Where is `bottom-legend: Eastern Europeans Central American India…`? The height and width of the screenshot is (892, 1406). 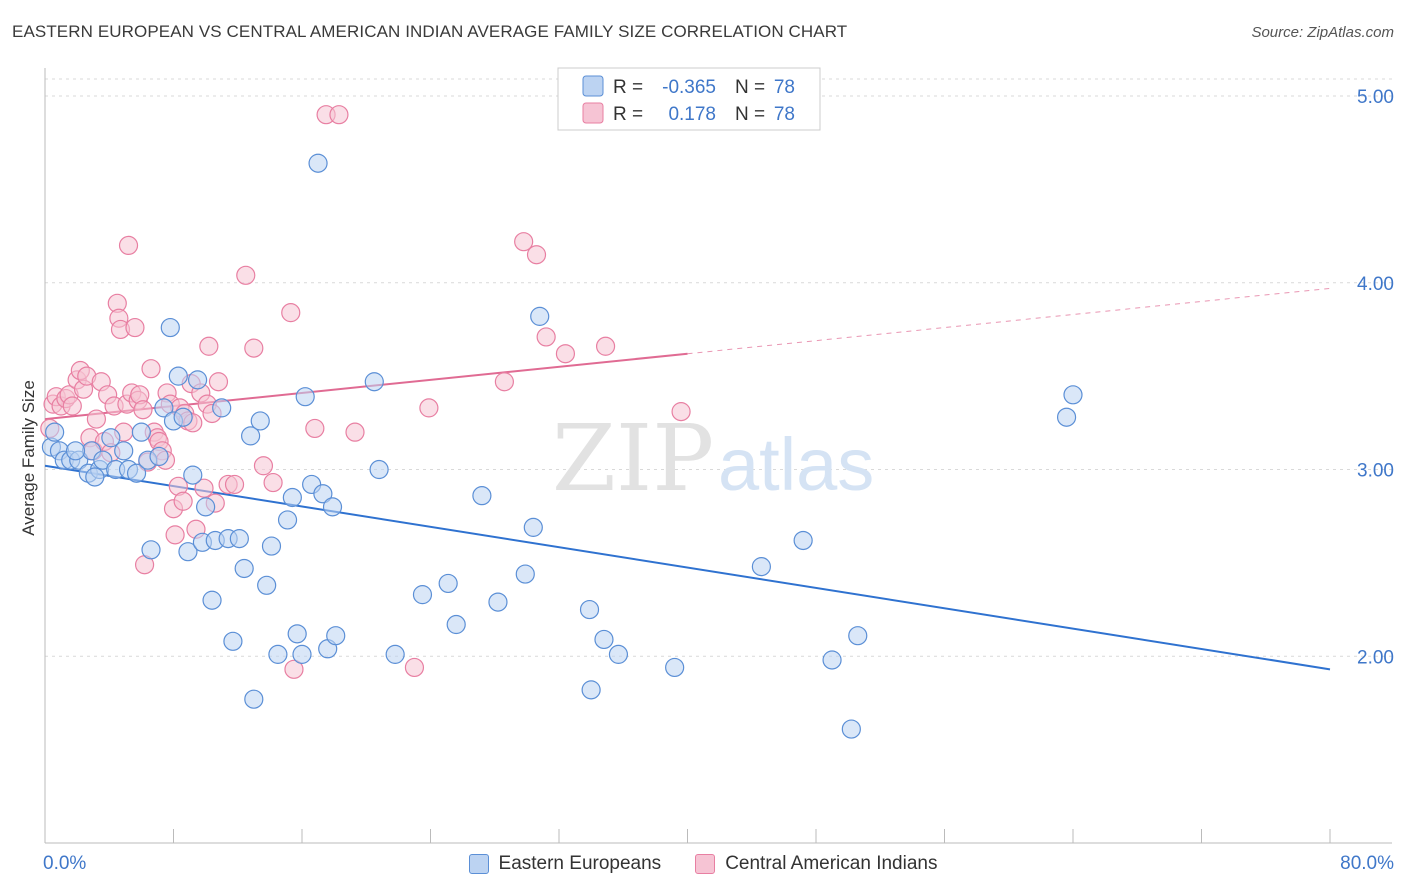 bottom-legend: Eastern Europeans Central American India… is located at coordinates (703, 864).